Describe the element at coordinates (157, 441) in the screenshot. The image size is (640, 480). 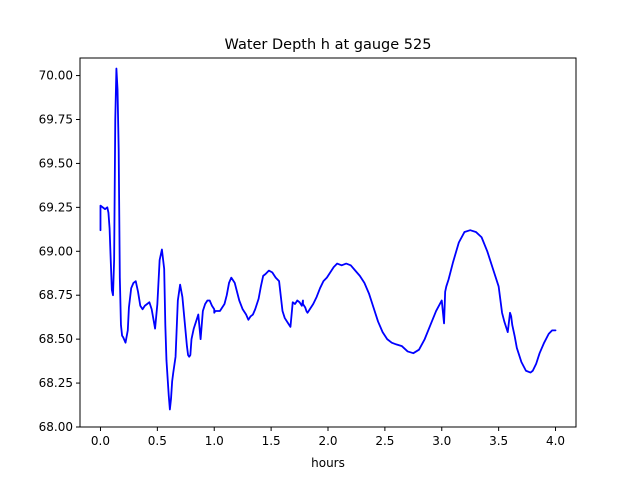
I see `x-tick-label: 0.5` at that location.